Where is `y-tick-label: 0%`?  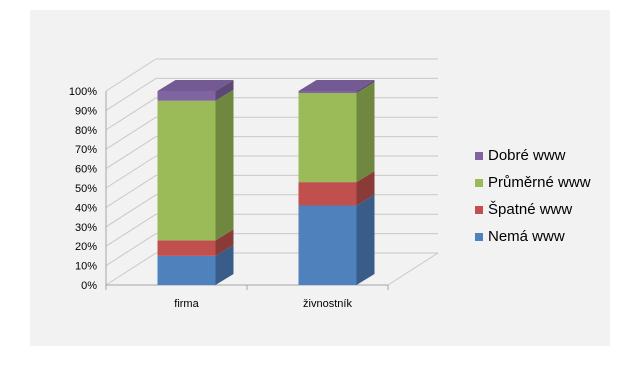 y-tick-label: 0% is located at coordinates (89, 286).